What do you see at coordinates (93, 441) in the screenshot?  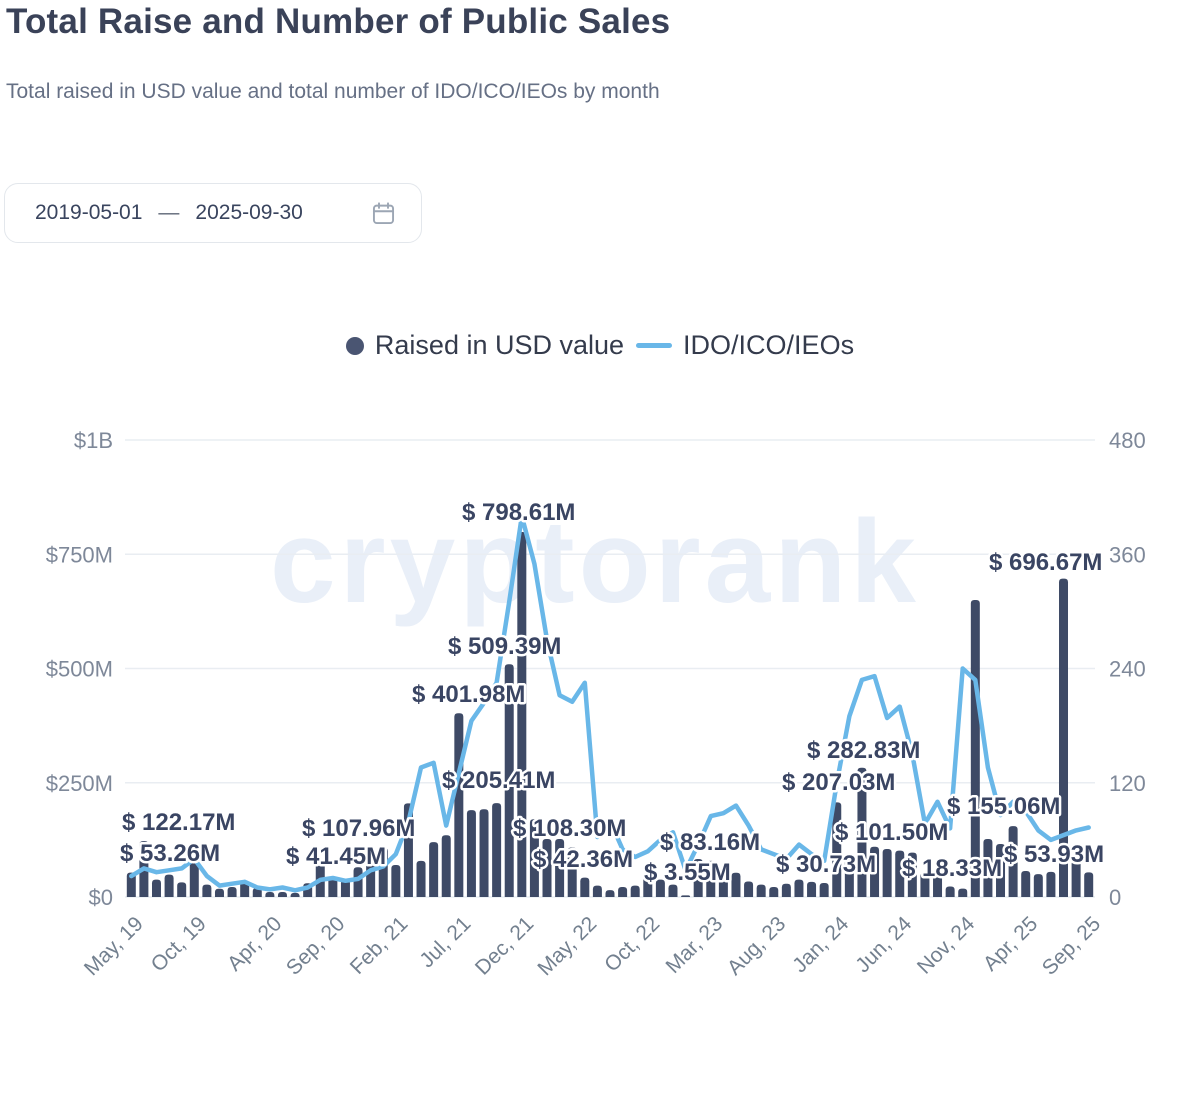 I see `left-axis-tick: $1B` at bounding box center [93, 441].